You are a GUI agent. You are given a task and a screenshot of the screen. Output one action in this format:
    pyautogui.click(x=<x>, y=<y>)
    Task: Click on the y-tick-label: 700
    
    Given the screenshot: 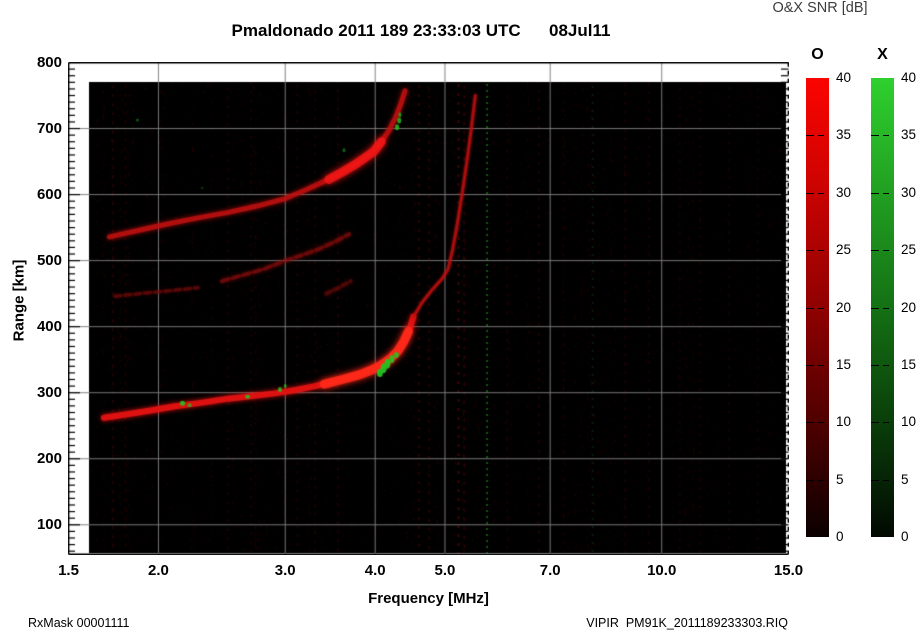 What is the action you would take?
    pyautogui.click(x=49, y=128)
    